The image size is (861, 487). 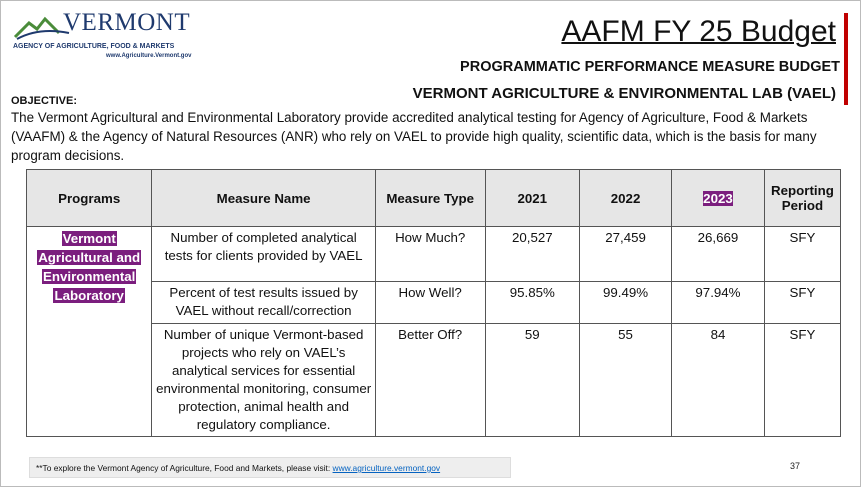 I want to click on column-header-text: 2022, so click(x=625, y=198).